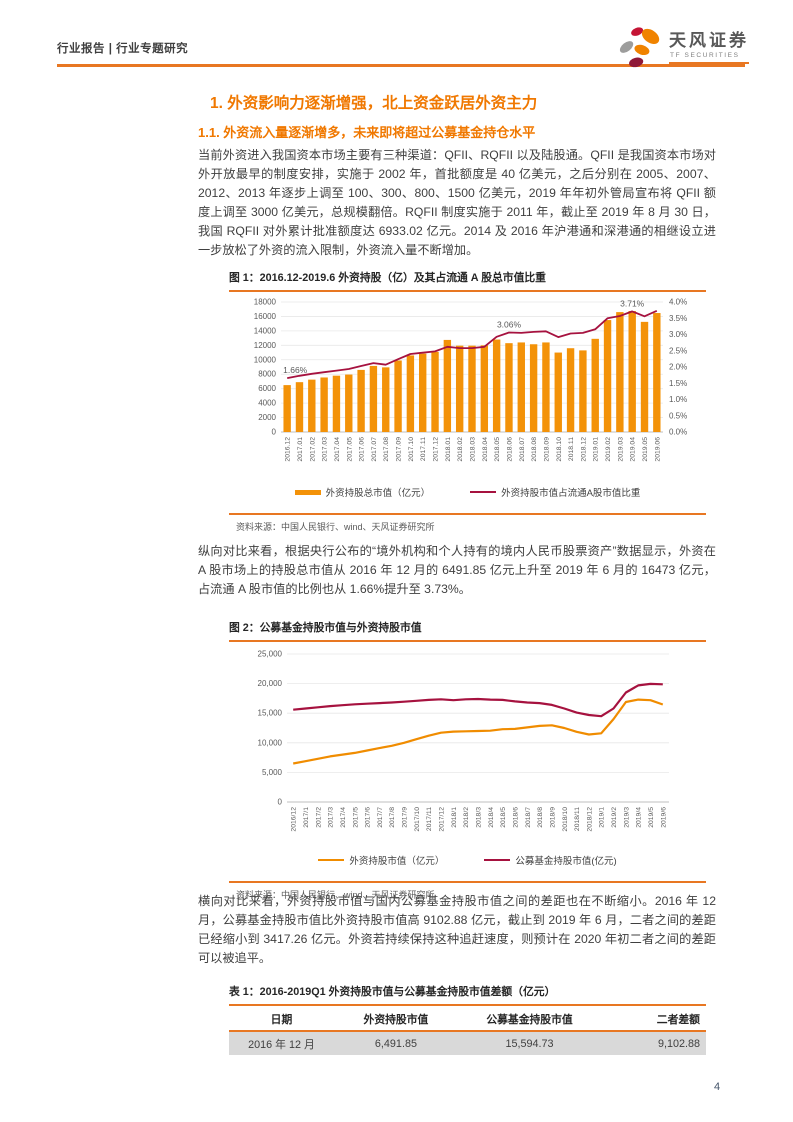 The height and width of the screenshot is (1122, 793). What do you see at coordinates (566, 861) in the screenshot?
I see `legend-label: 公募基金持股市值(亿元)` at bounding box center [566, 861].